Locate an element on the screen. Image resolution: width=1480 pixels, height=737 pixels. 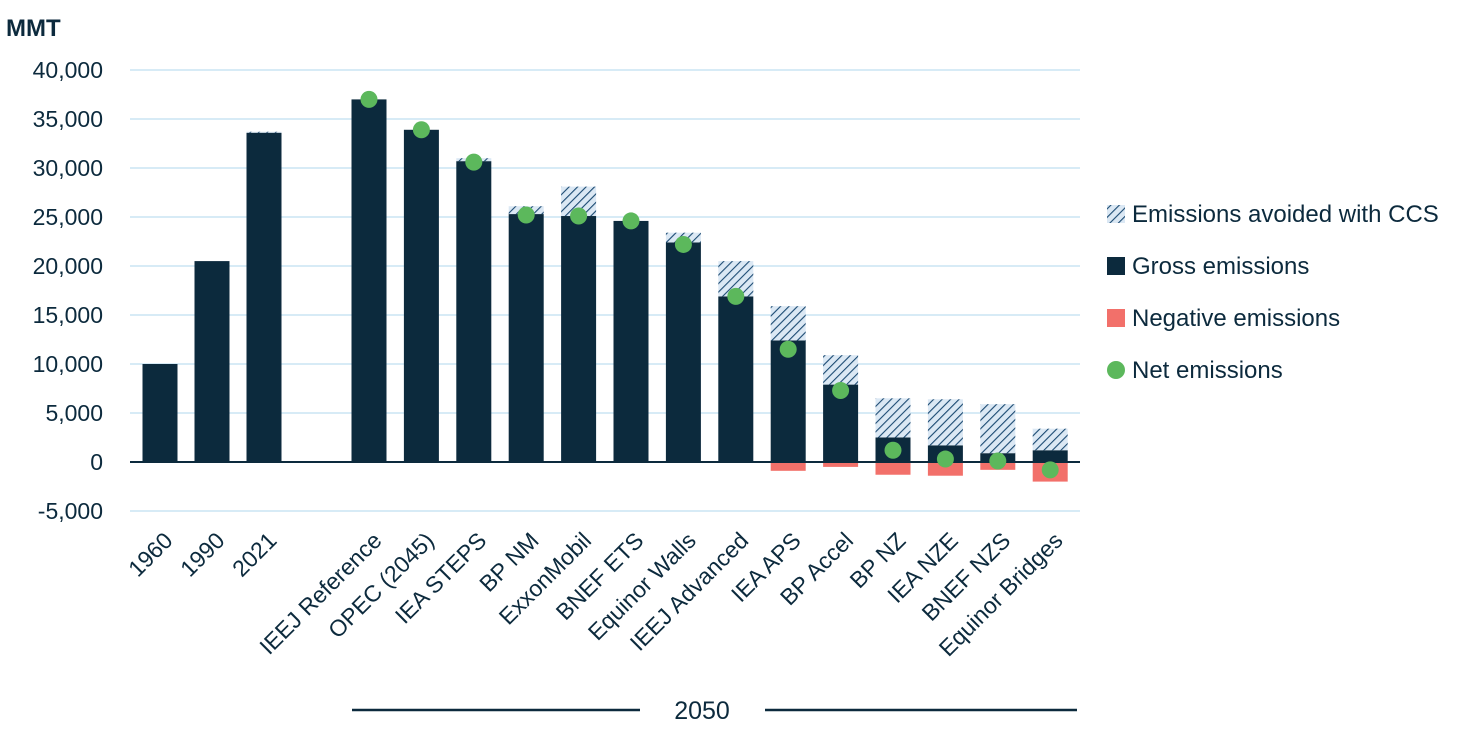
legend-label-gross-emissions: Gross emissions is located at coordinates (1220, 266).